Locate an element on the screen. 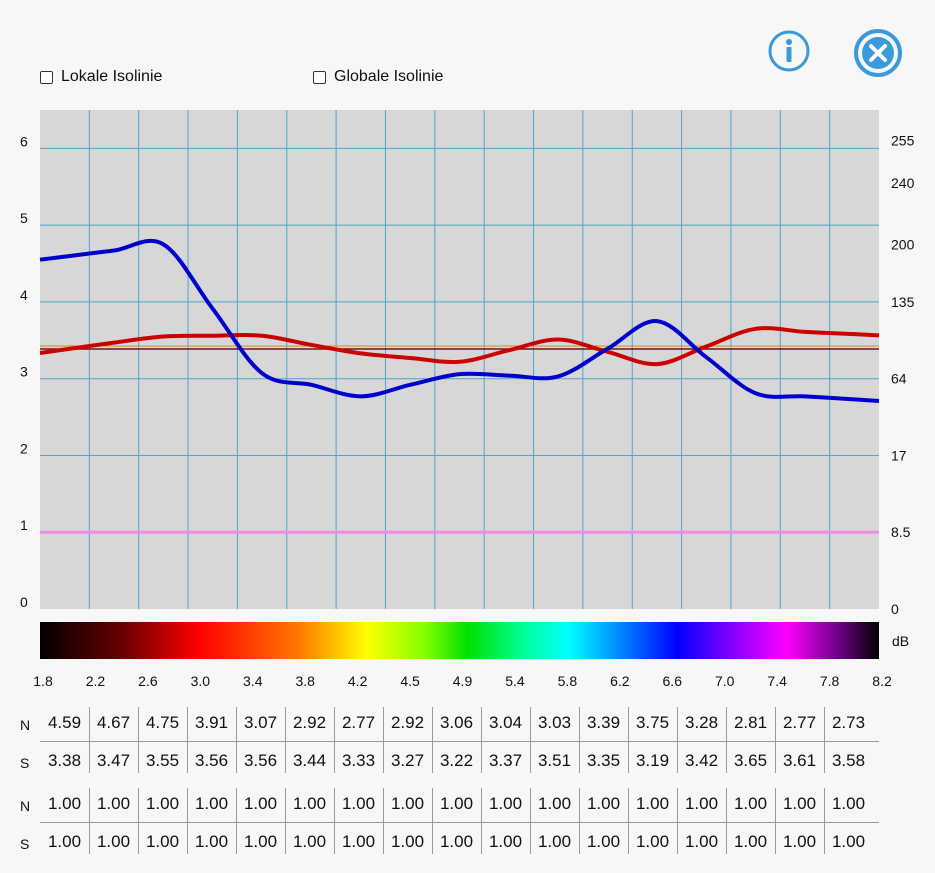 The width and height of the screenshot is (935, 873). color-scale-tick: 3.8 is located at coordinates (305, 681).